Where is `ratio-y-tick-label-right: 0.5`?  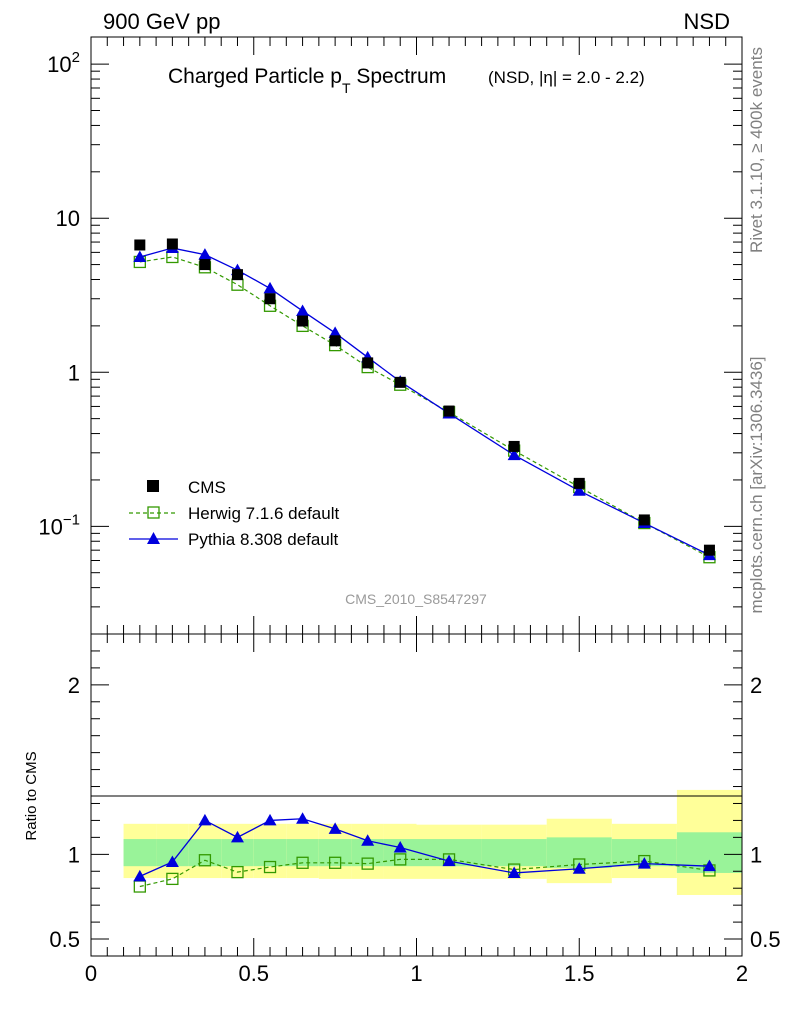
ratio-y-tick-label-right: 0.5 is located at coordinates (765, 939).